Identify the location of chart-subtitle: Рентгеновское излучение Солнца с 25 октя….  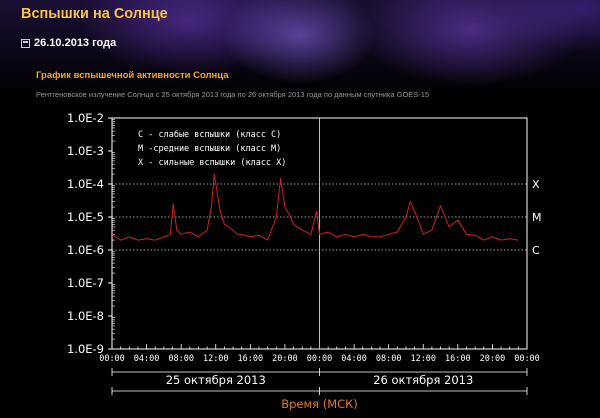
(233, 94).